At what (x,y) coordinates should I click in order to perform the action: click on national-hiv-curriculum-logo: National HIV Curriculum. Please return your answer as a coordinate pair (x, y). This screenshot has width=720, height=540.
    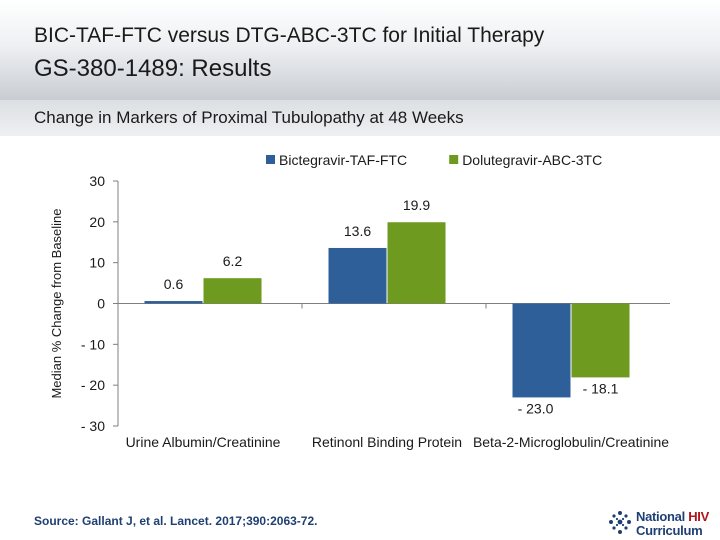
    Looking at the image, I should click on (662, 523).